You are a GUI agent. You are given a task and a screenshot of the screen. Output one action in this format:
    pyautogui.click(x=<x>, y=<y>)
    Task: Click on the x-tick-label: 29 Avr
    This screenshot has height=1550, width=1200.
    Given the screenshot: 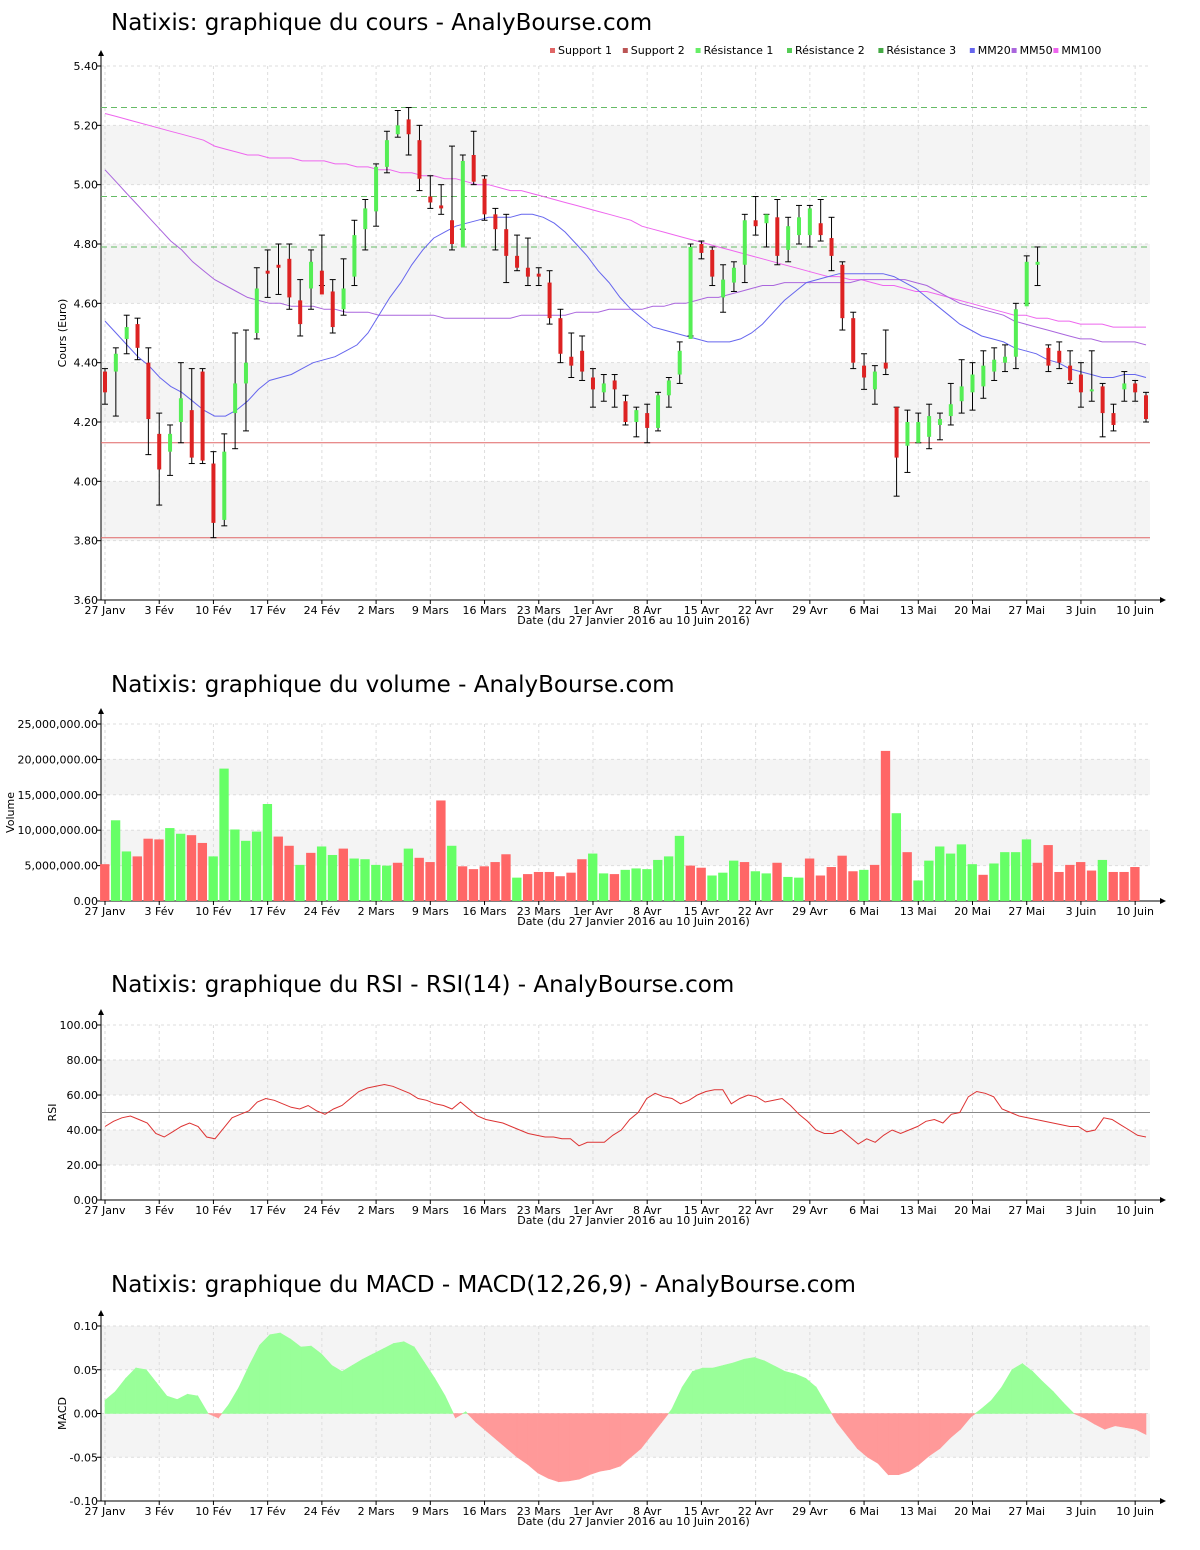 What is the action you would take?
    pyautogui.click(x=810, y=610)
    